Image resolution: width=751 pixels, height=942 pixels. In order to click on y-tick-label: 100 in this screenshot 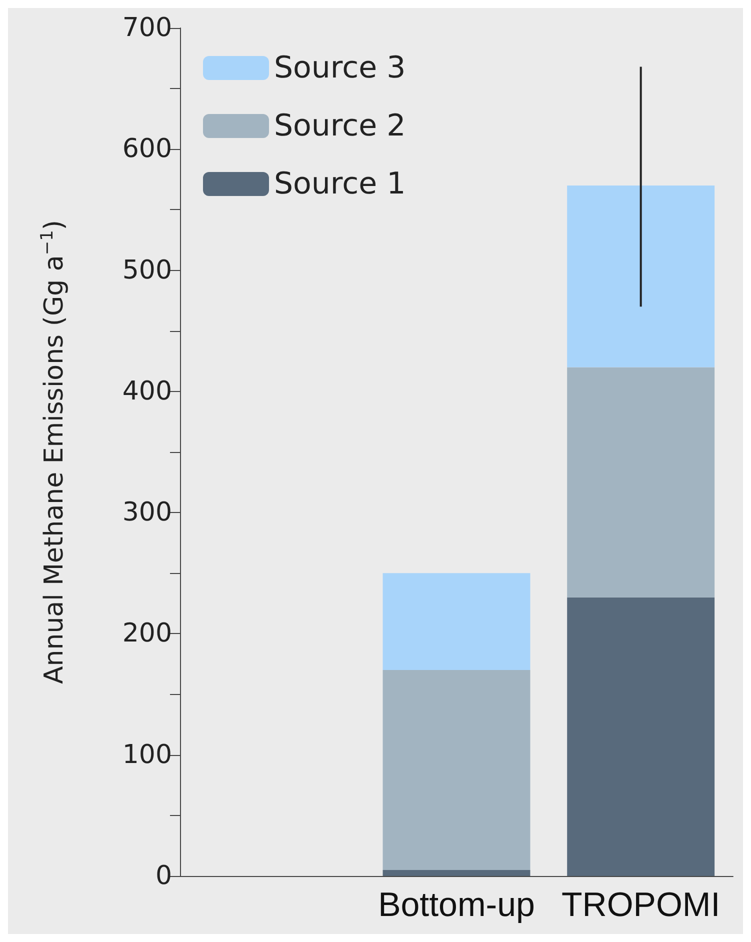, I will do `click(147, 755)`.